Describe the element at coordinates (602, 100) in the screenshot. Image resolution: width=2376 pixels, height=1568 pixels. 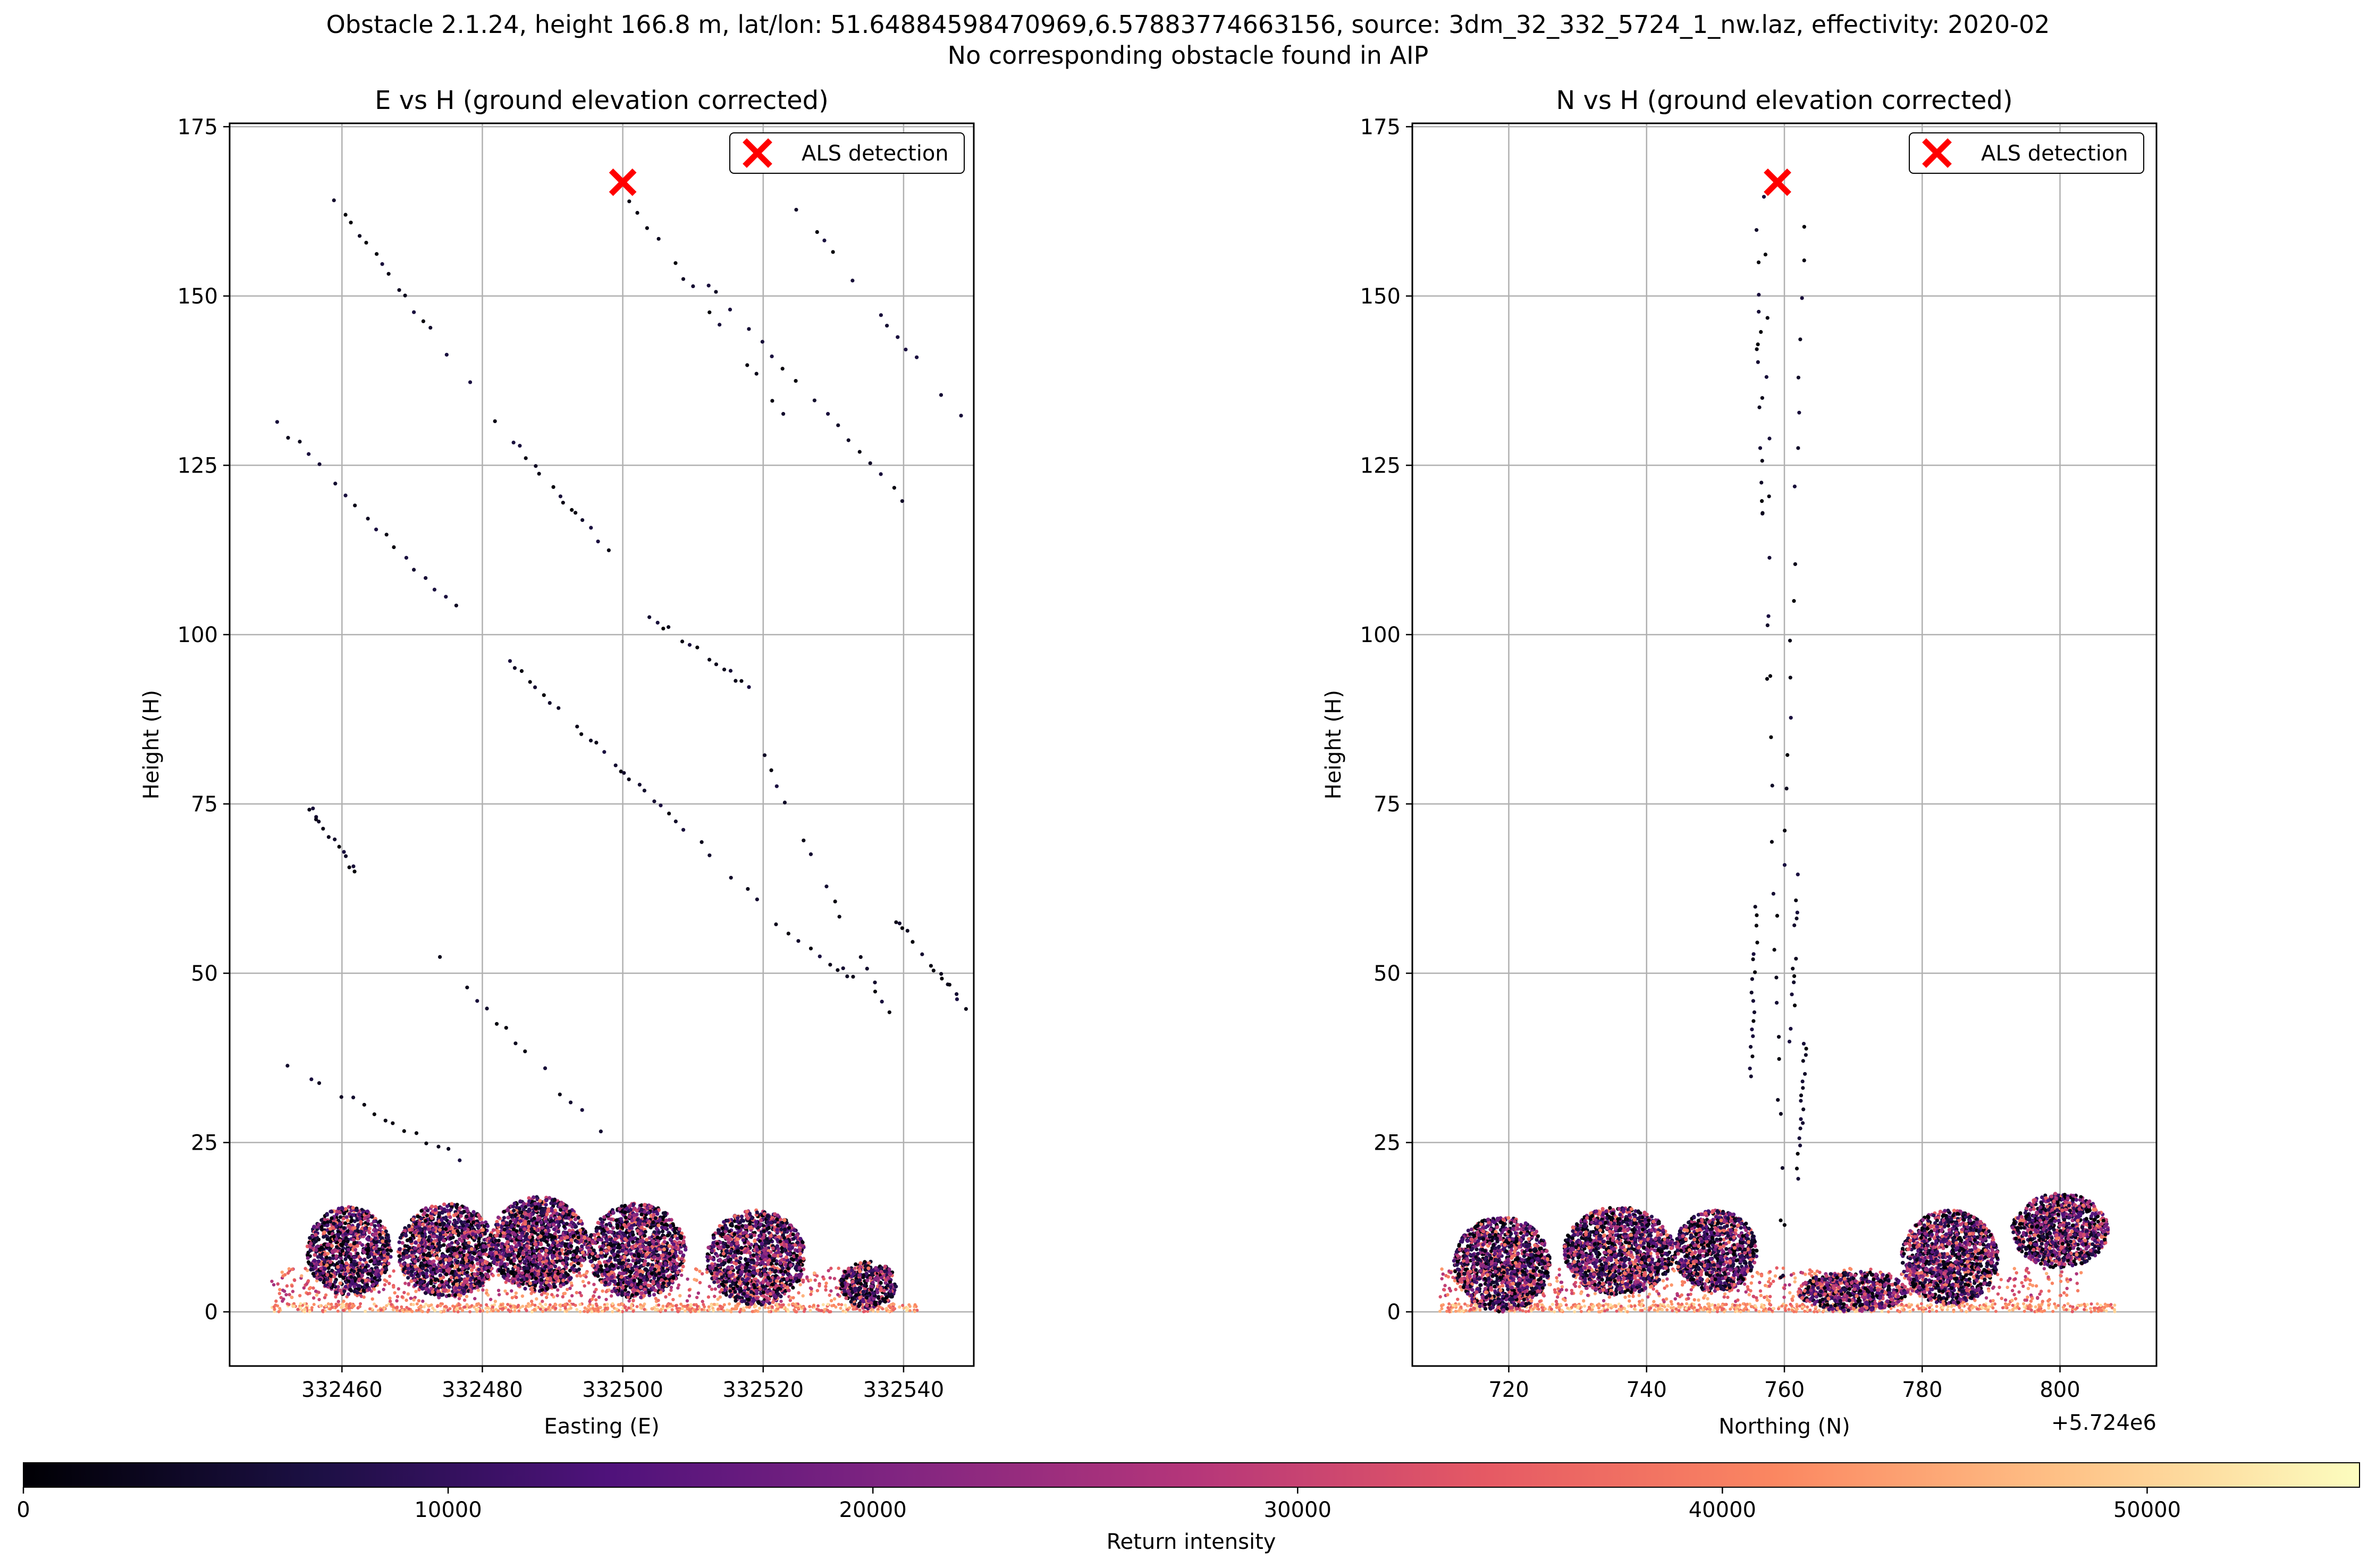
I see `axes-title: E vs H (ground elevation corrected)` at that location.